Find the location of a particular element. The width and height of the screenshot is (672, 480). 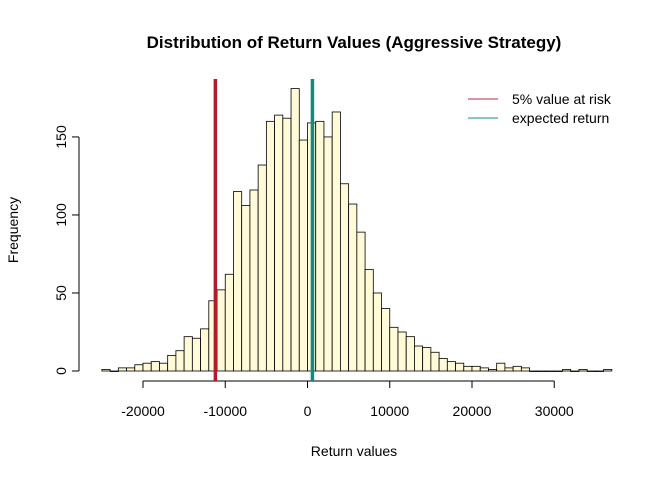

y-tick-label: 150 is located at coordinates (61, 137).